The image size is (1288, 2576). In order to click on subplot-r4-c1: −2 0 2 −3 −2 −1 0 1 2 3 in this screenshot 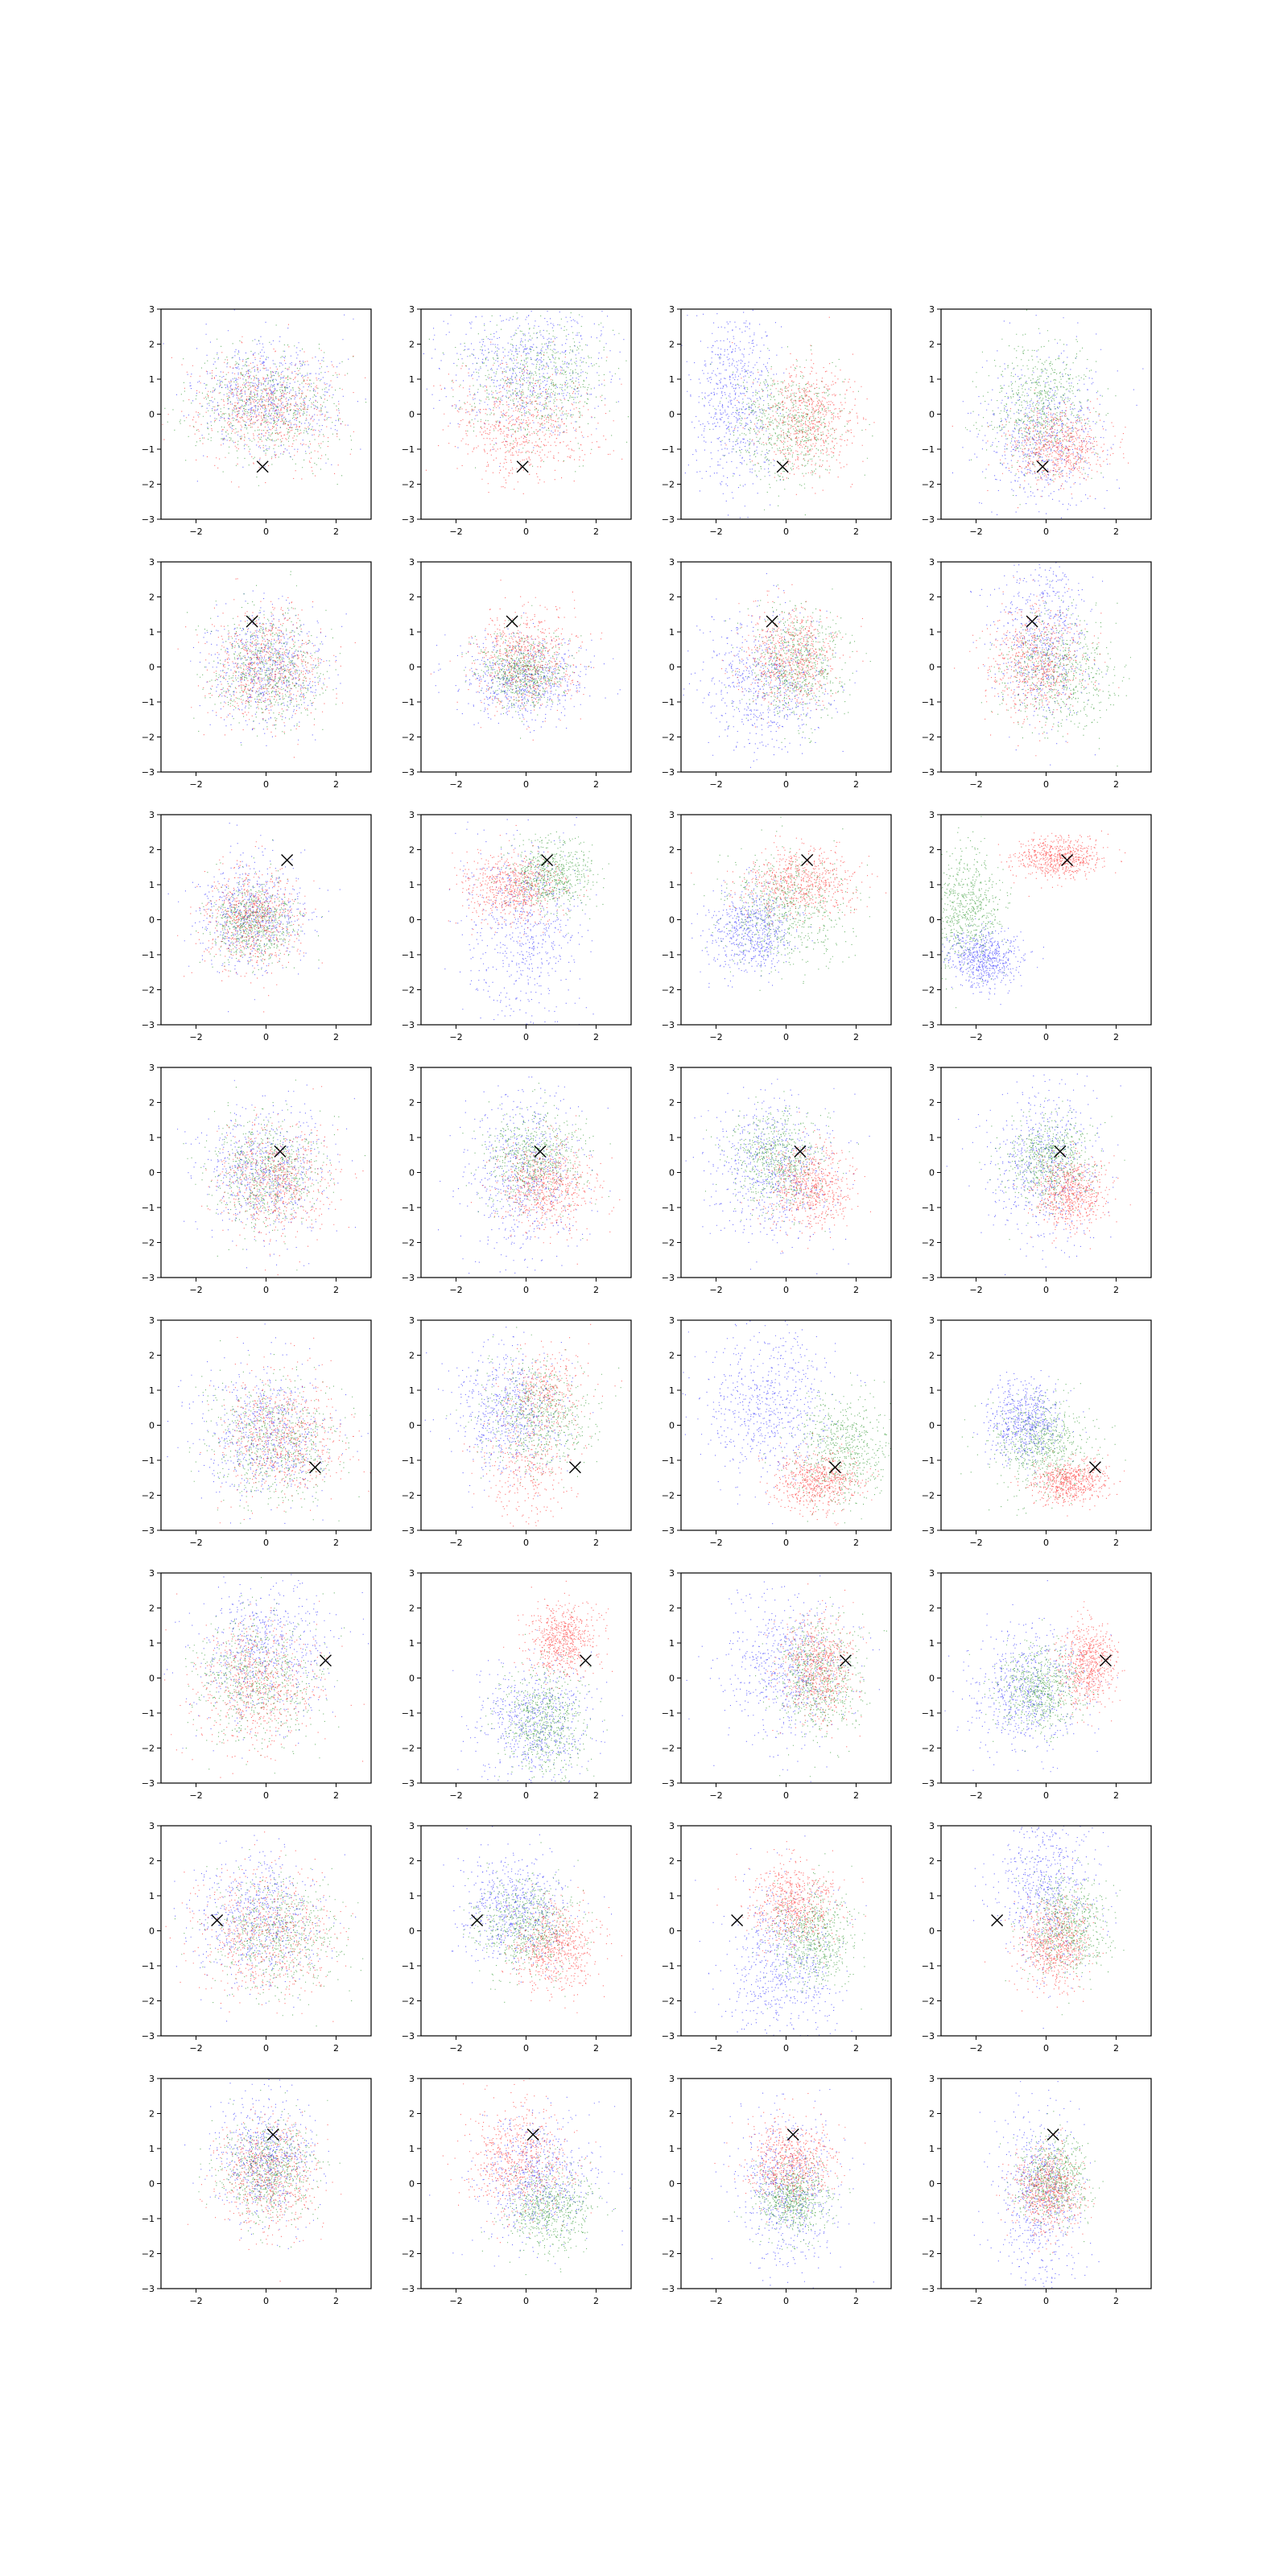, I will do `click(257, 1179)`.